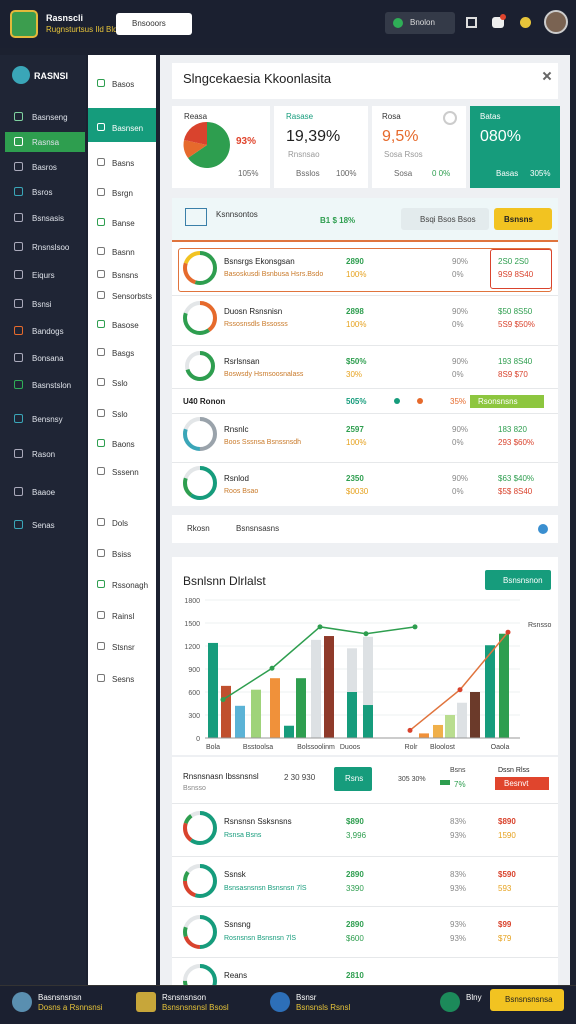 The width and height of the screenshot is (576, 1024). What do you see at coordinates (258, 528) in the screenshot?
I see `search-input: Bsnsnsasns` at bounding box center [258, 528].